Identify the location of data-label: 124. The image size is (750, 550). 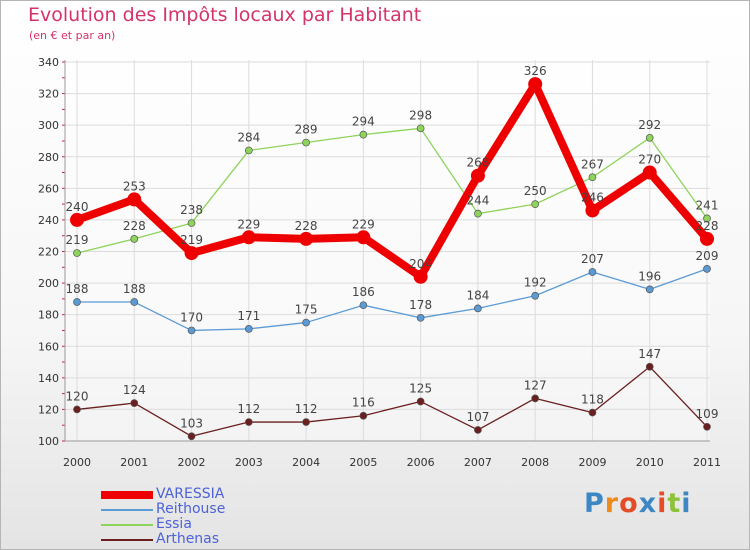
(134, 390).